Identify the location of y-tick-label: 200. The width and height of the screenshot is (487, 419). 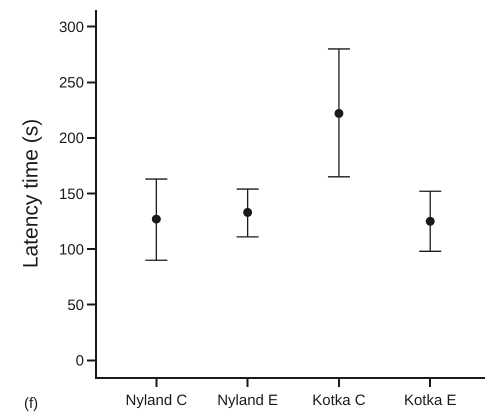
(71, 139).